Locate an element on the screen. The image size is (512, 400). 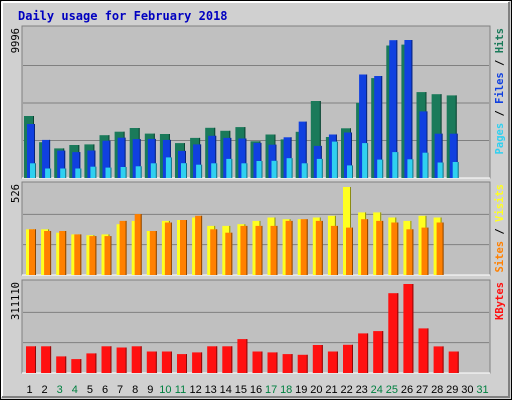
x-tick-label-day-8: 8 is located at coordinates (135, 390).